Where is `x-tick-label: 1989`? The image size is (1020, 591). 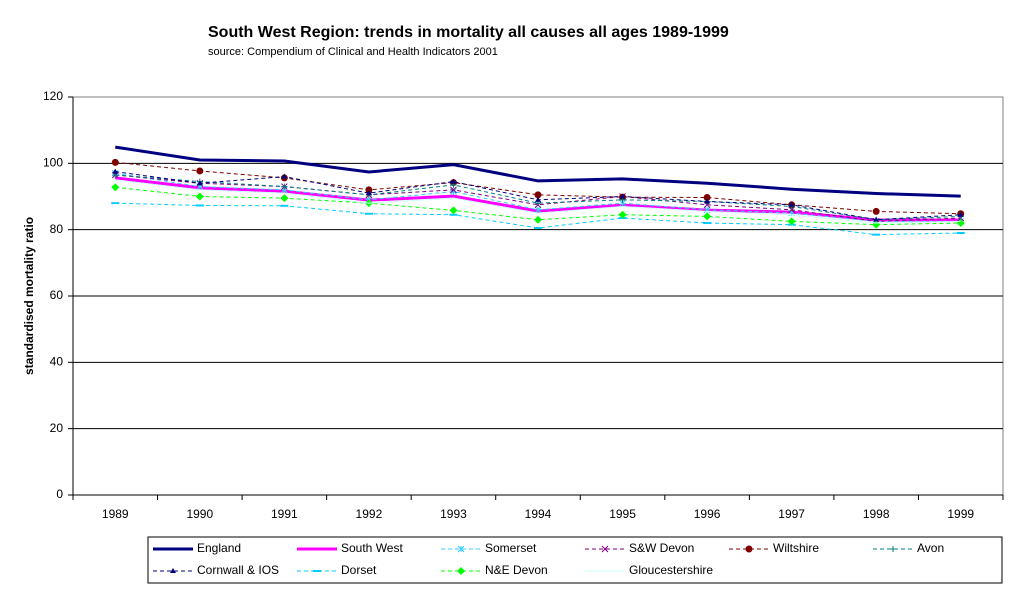 x-tick-label: 1989 is located at coordinates (115, 514).